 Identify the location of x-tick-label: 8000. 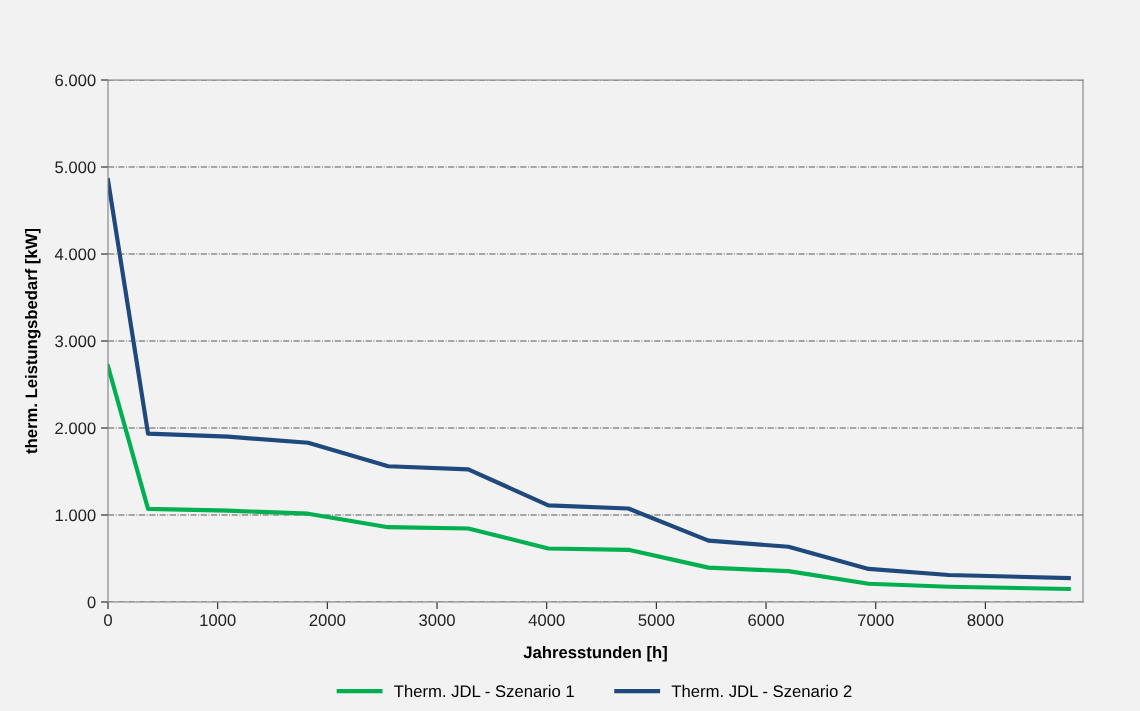
(985, 620).